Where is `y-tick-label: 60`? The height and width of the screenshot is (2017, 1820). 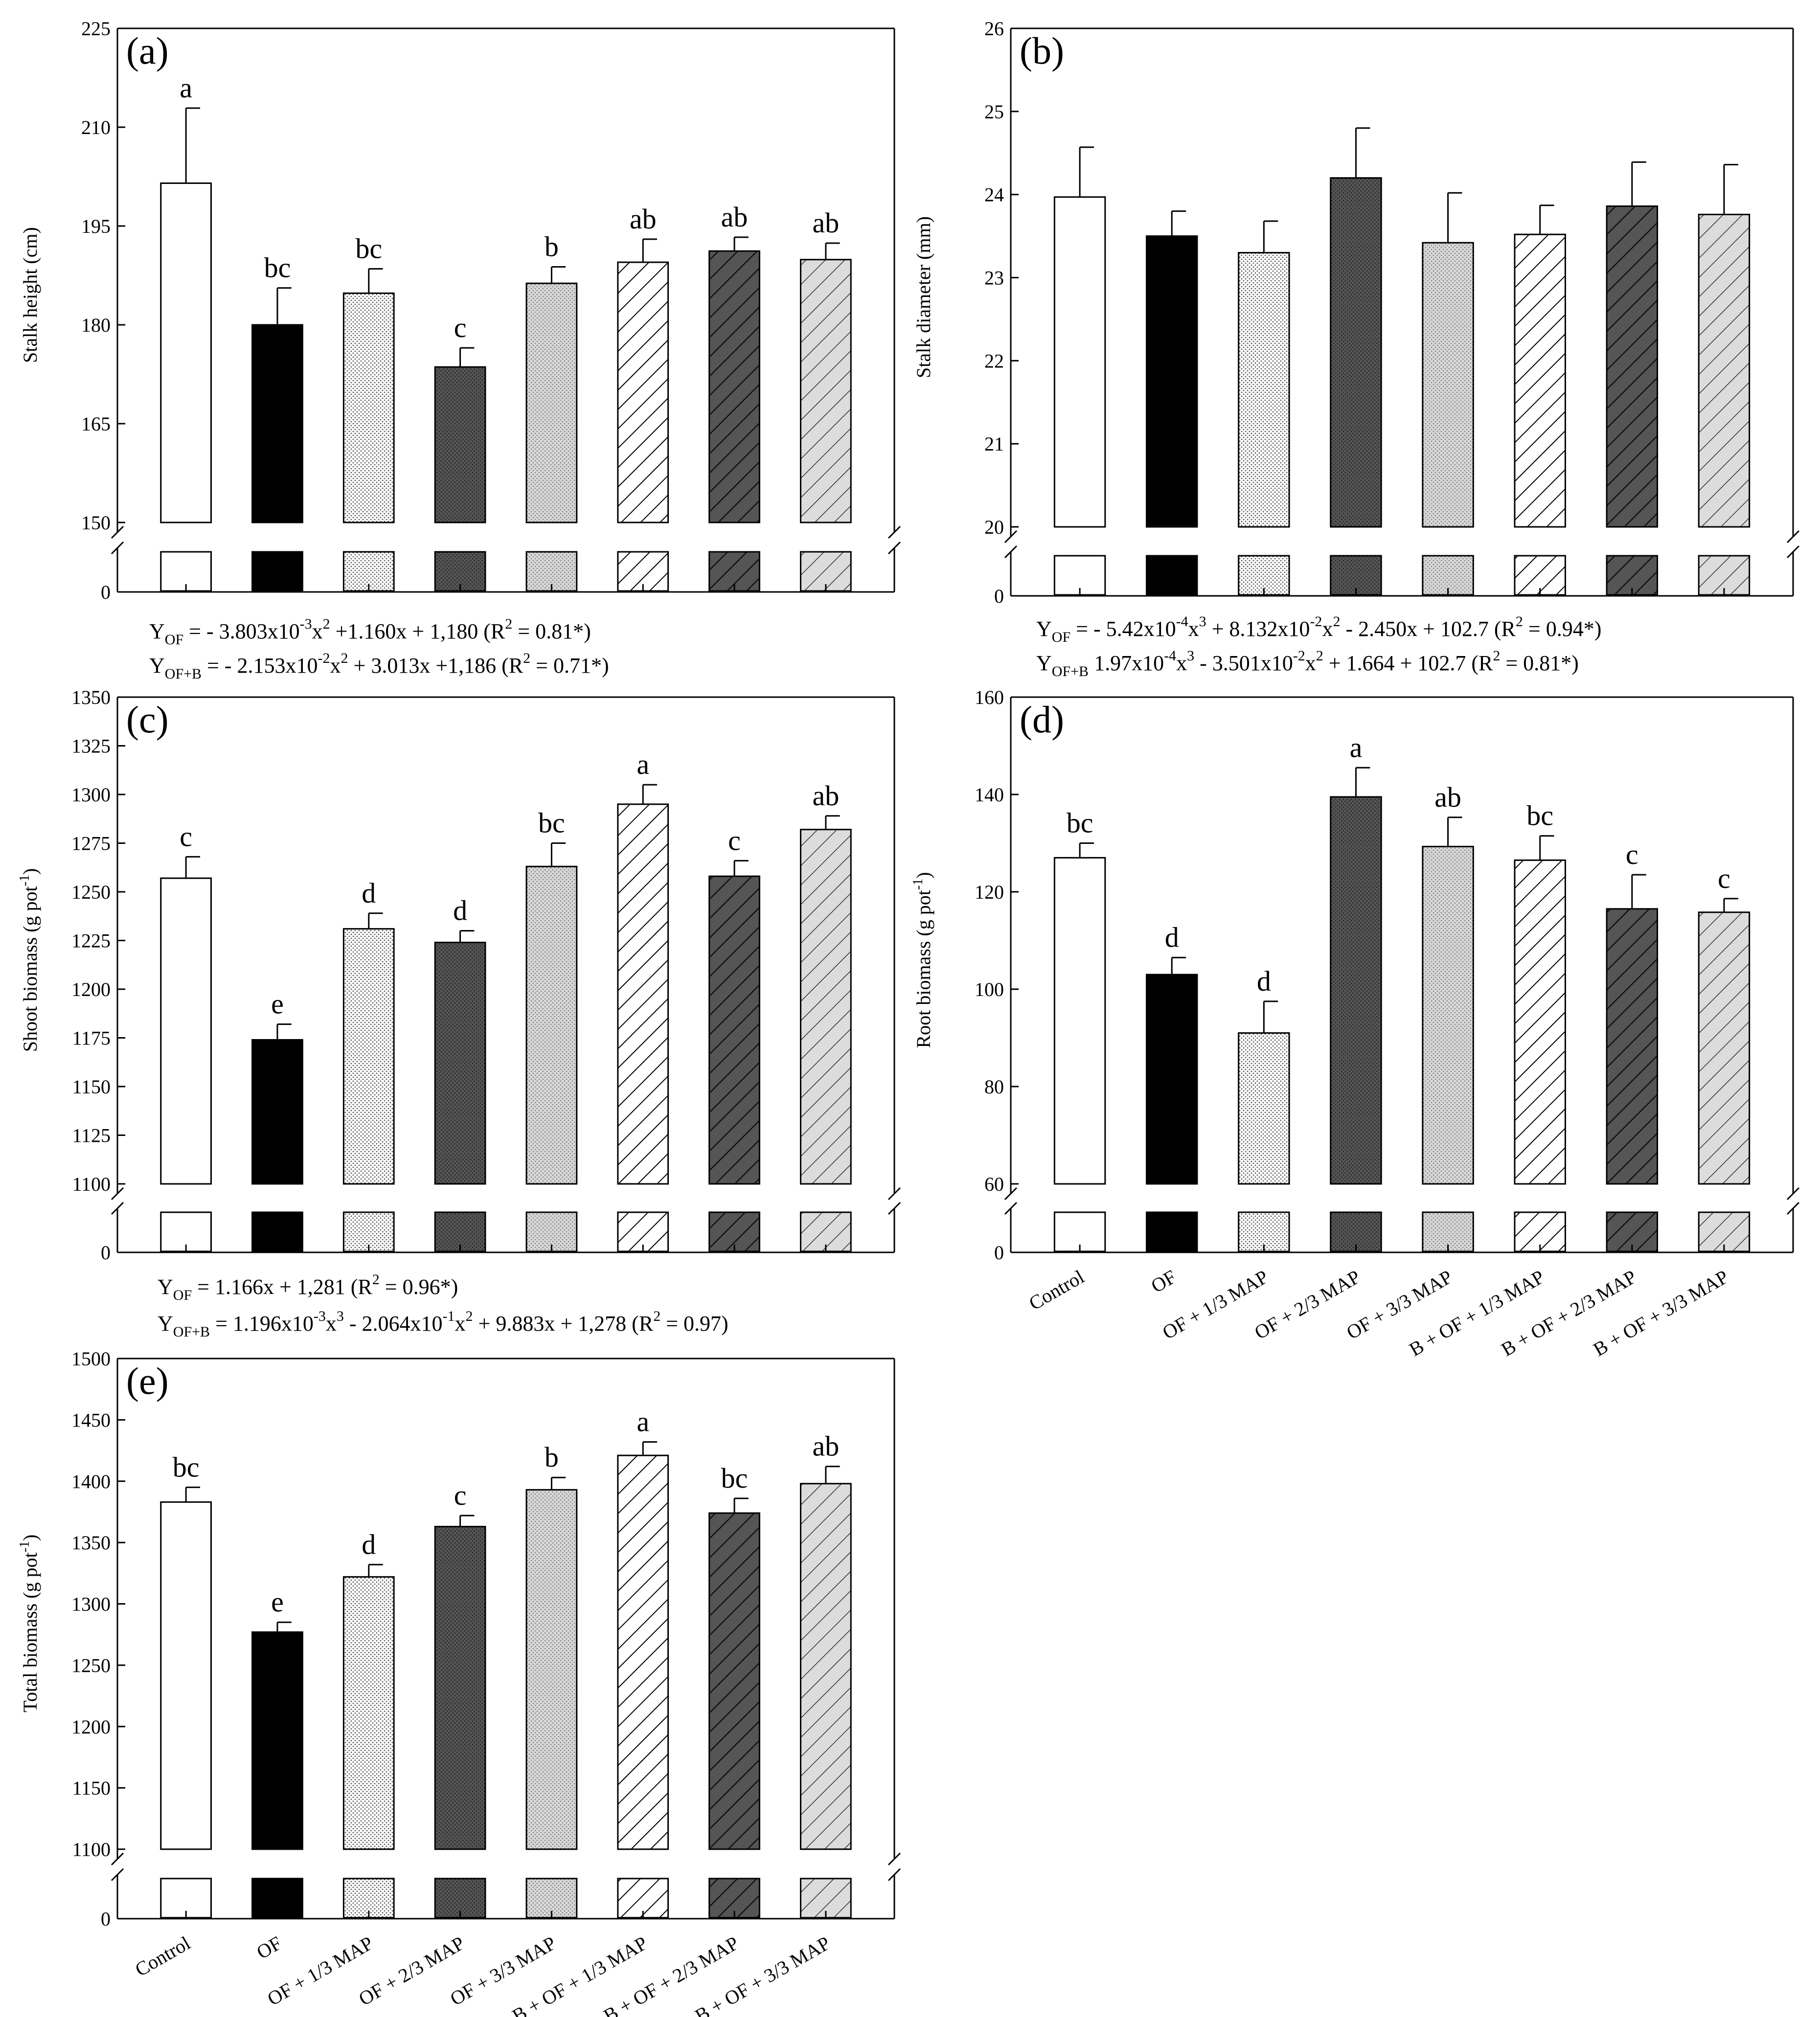
y-tick-label: 60 is located at coordinates (994, 1184).